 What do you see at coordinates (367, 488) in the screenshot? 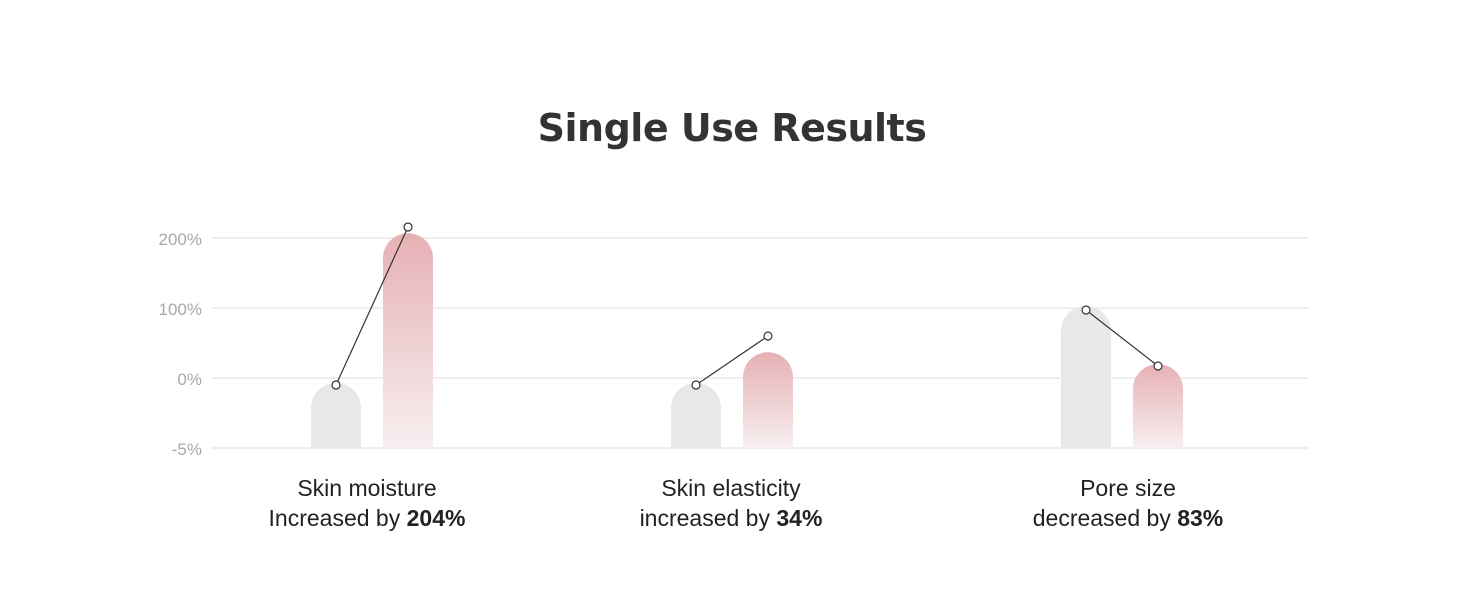
I see `category-name: Skin moisture` at bounding box center [367, 488].